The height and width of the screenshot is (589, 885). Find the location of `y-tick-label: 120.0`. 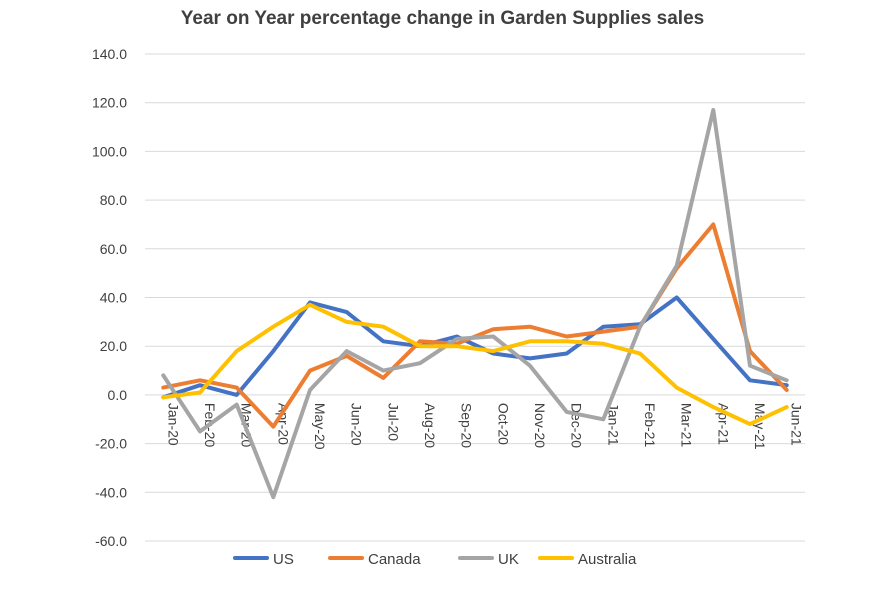

y-tick-label: 120.0 is located at coordinates (109, 103).